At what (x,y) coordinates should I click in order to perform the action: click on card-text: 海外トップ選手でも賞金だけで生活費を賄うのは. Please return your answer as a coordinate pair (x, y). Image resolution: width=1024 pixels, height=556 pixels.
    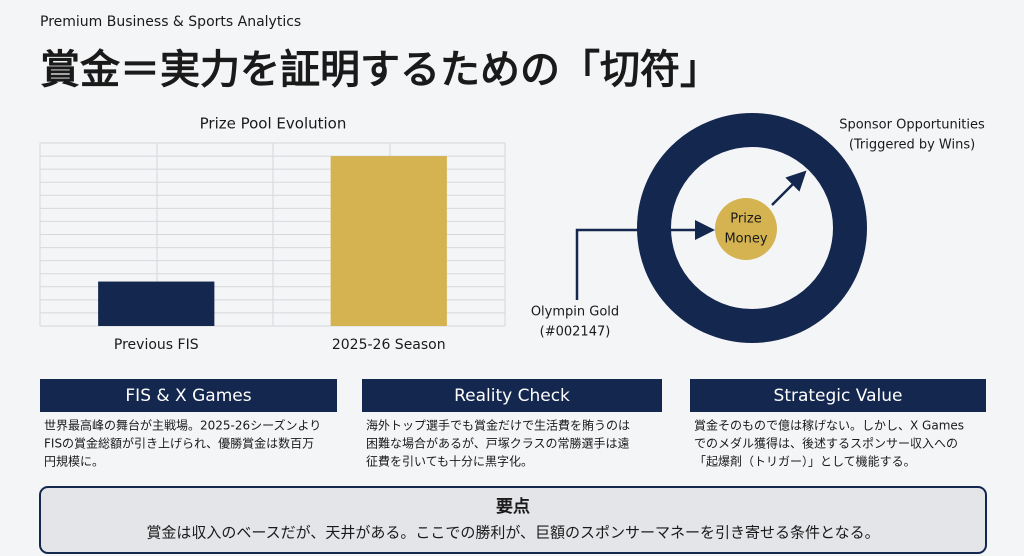
    Looking at the image, I should click on (498, 425).